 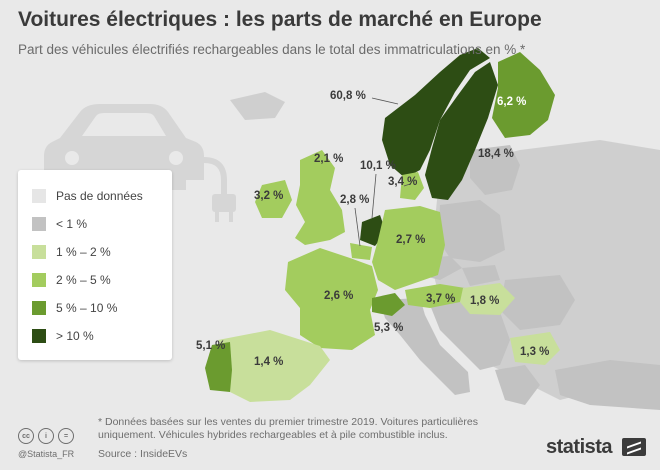 I want to click on no-derivatives-icon: =, so click(x=66, y=436).